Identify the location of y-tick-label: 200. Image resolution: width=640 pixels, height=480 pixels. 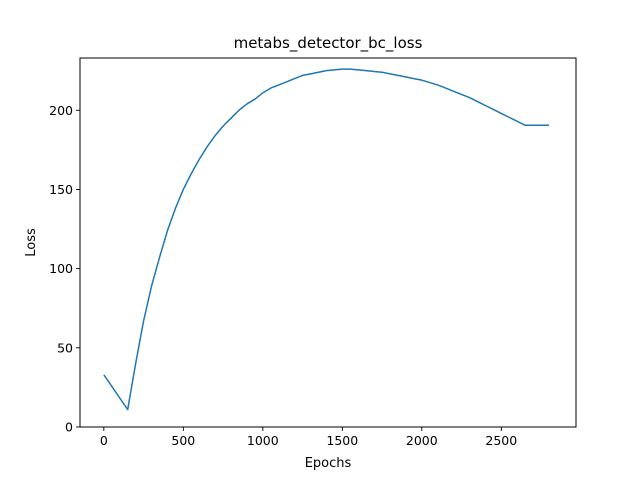
(61, 110).